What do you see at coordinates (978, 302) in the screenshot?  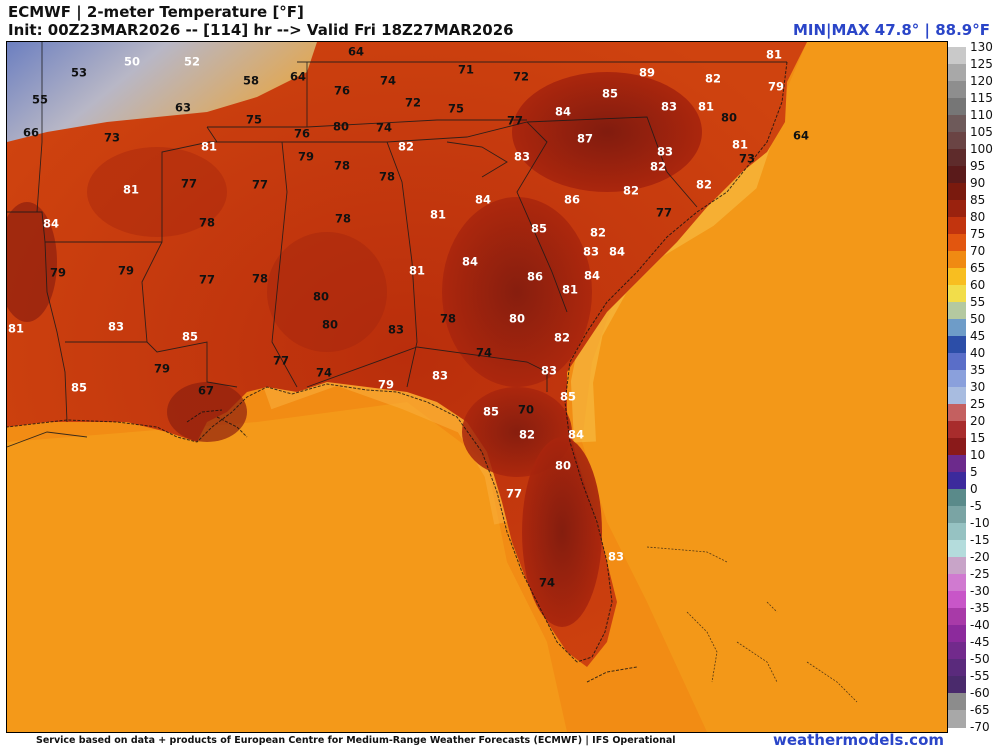 I see `color-scale-label: 55` at bounding box center [978, 302].